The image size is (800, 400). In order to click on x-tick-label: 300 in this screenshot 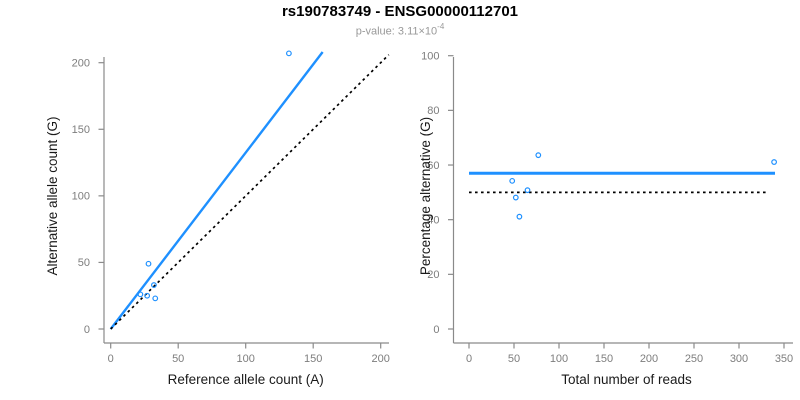, I will do `click(739, 359)`.